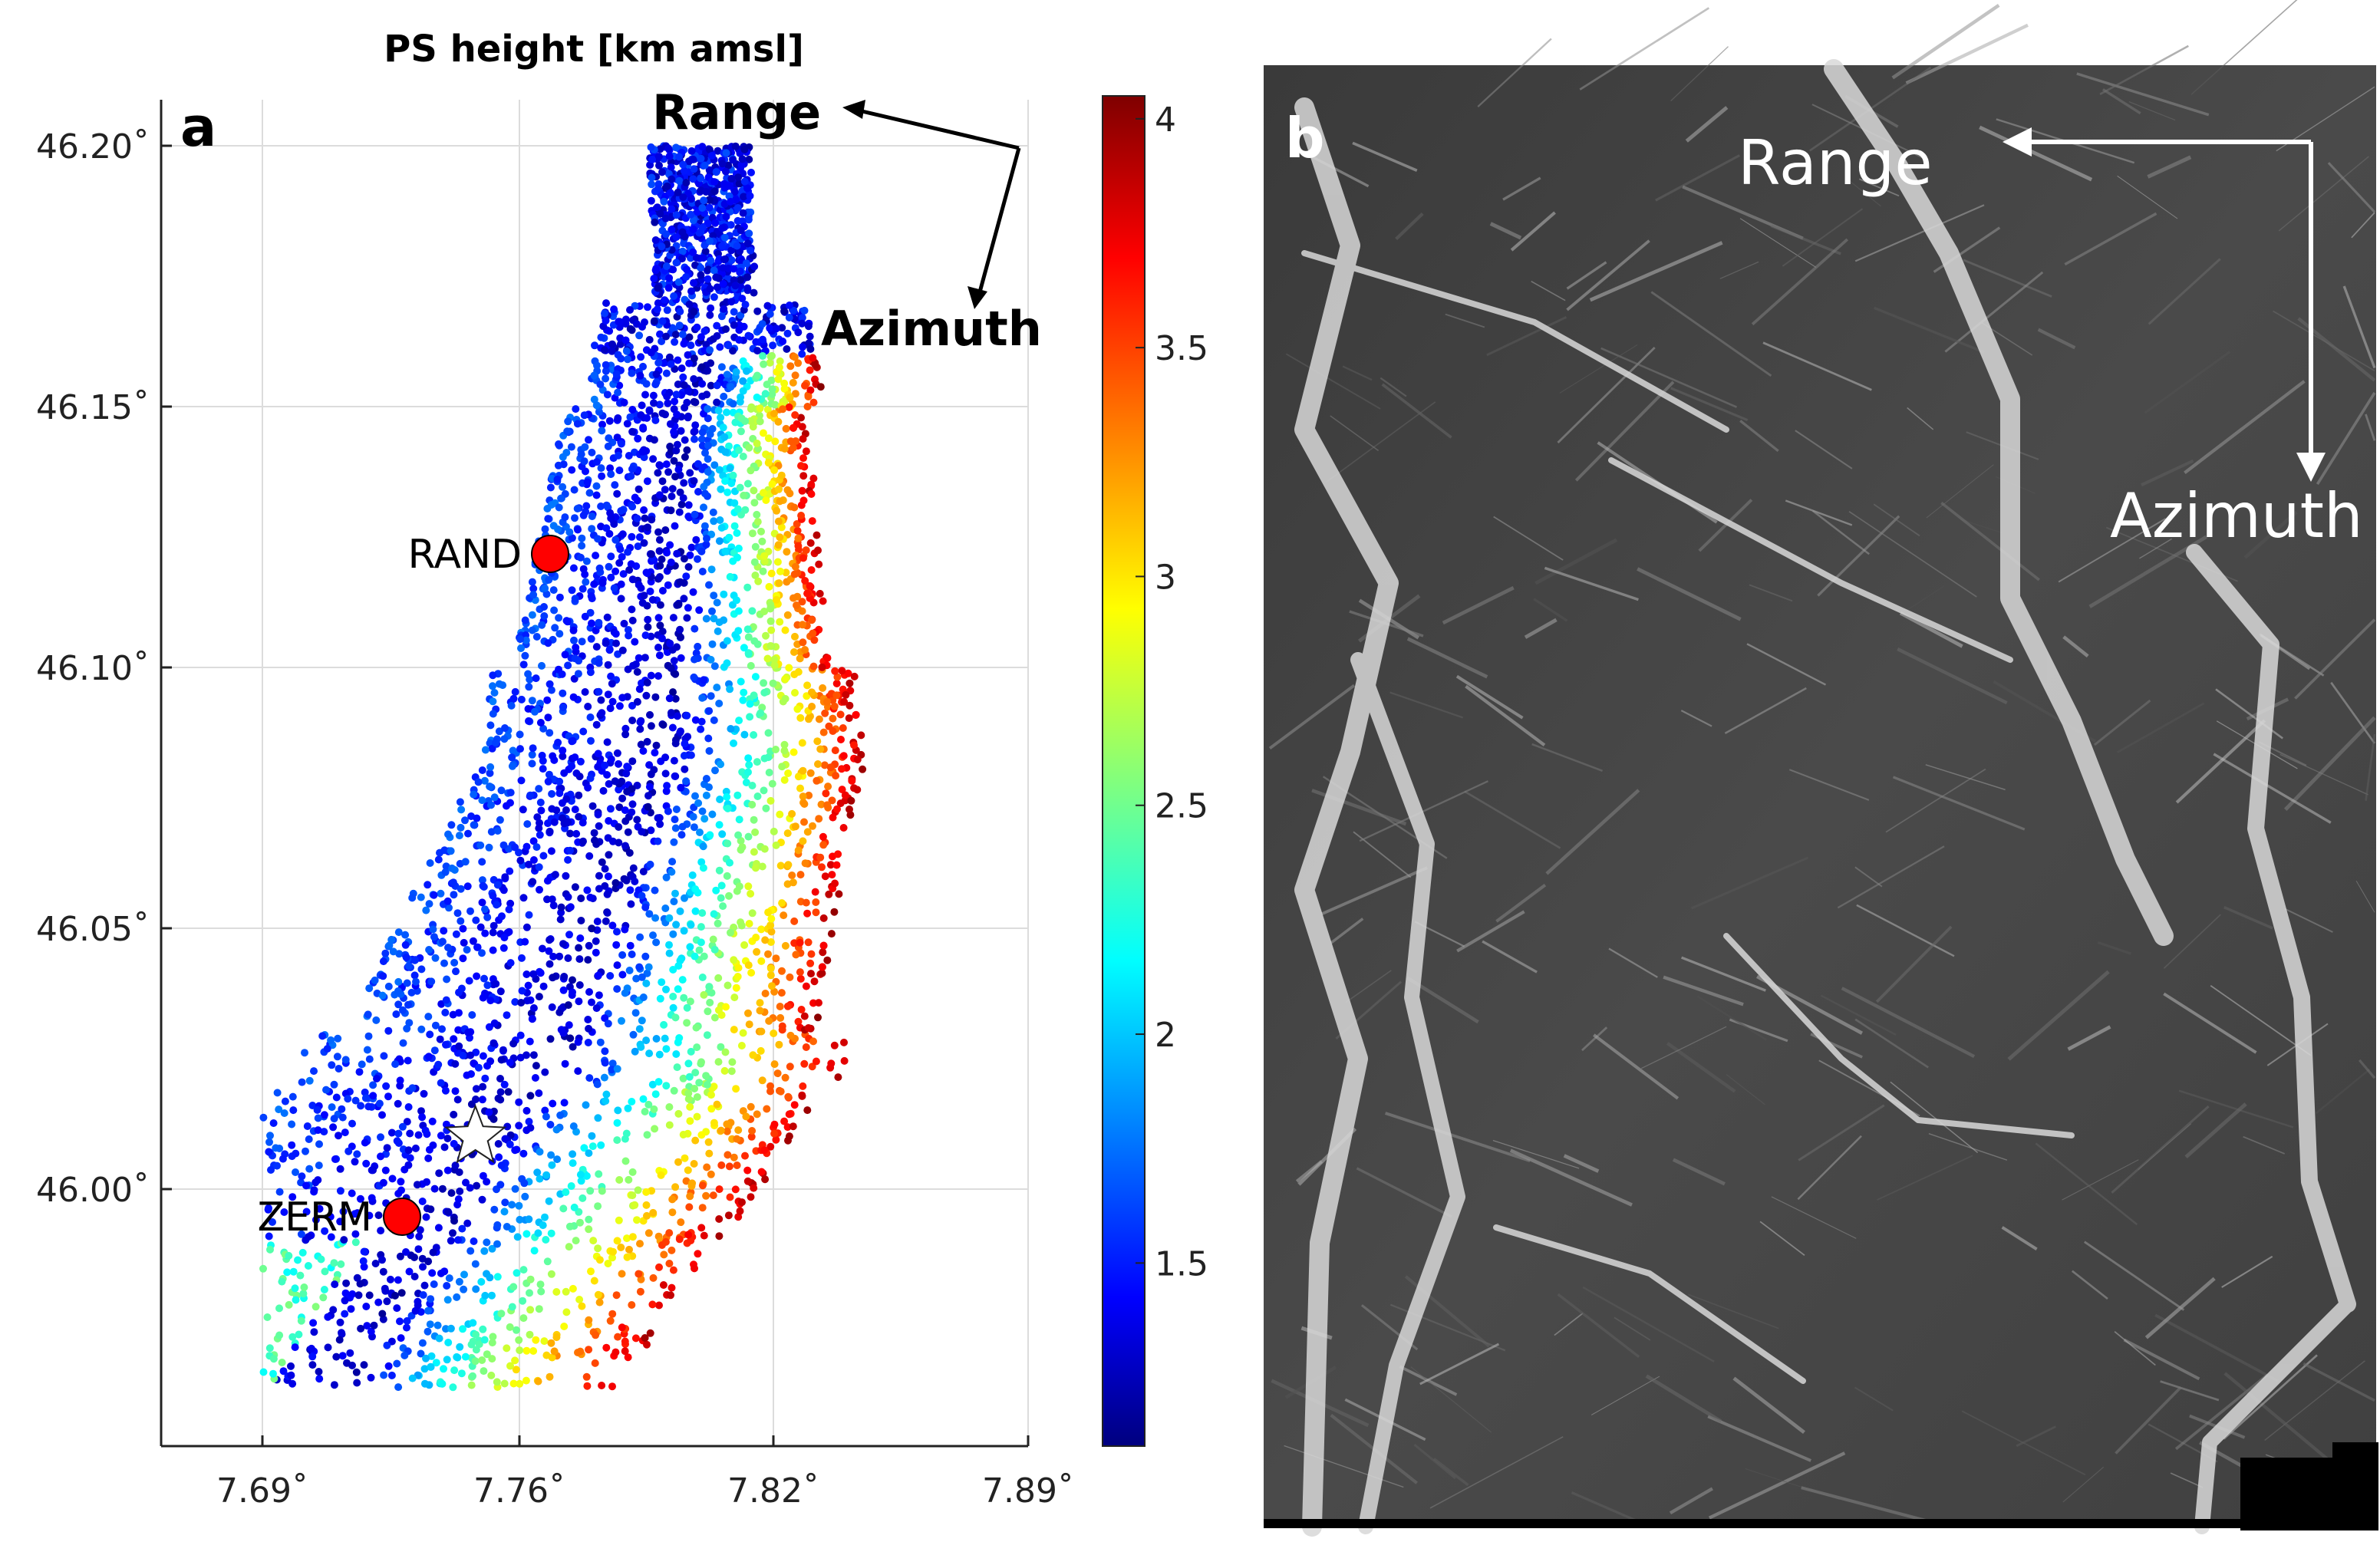  Describe the element at coordinates (645, 1473) in the screenshot. I see `x-axis-ticks: 7.69˚ 7.76˚ 7.82˚ 7.89˚` at that location.